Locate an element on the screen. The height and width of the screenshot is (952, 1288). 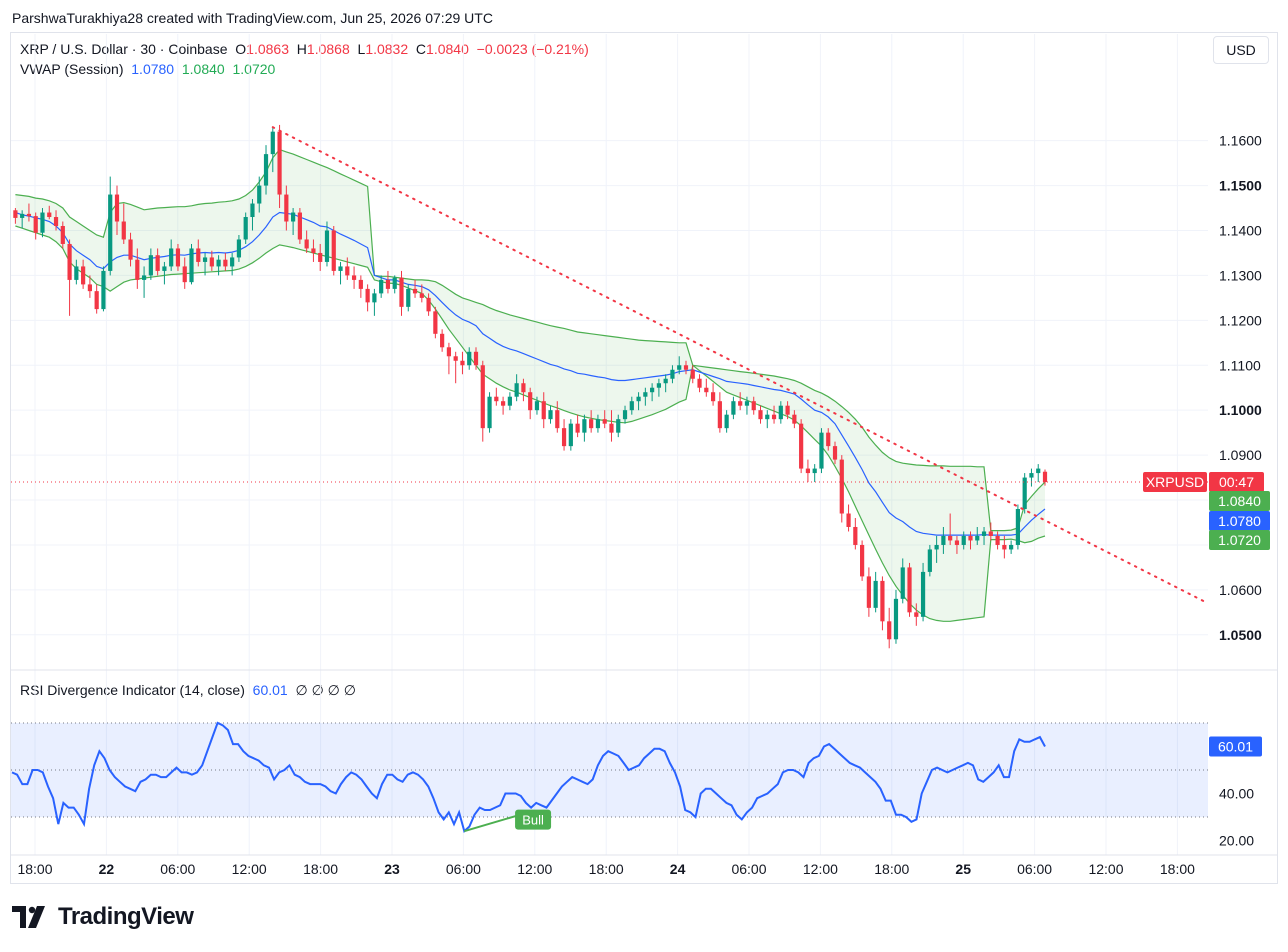
vwap-upper-value: 1.0840 is located at coordinates (203, 69).